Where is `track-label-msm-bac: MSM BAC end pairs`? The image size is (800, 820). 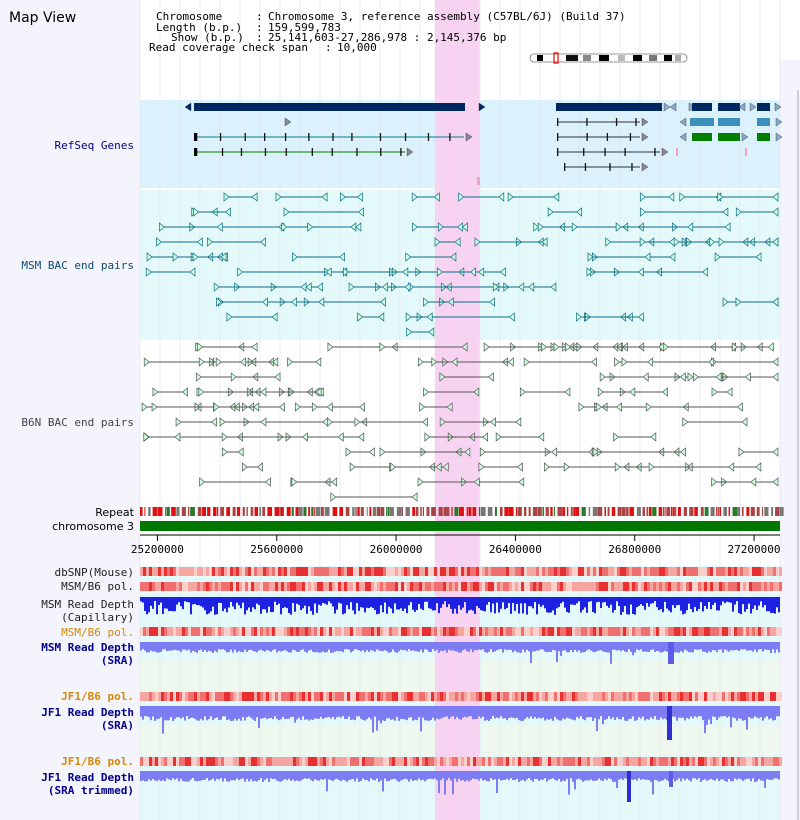 track-label-msm-bac: MSM BAC end pairs is located at coordinates (77, 265).